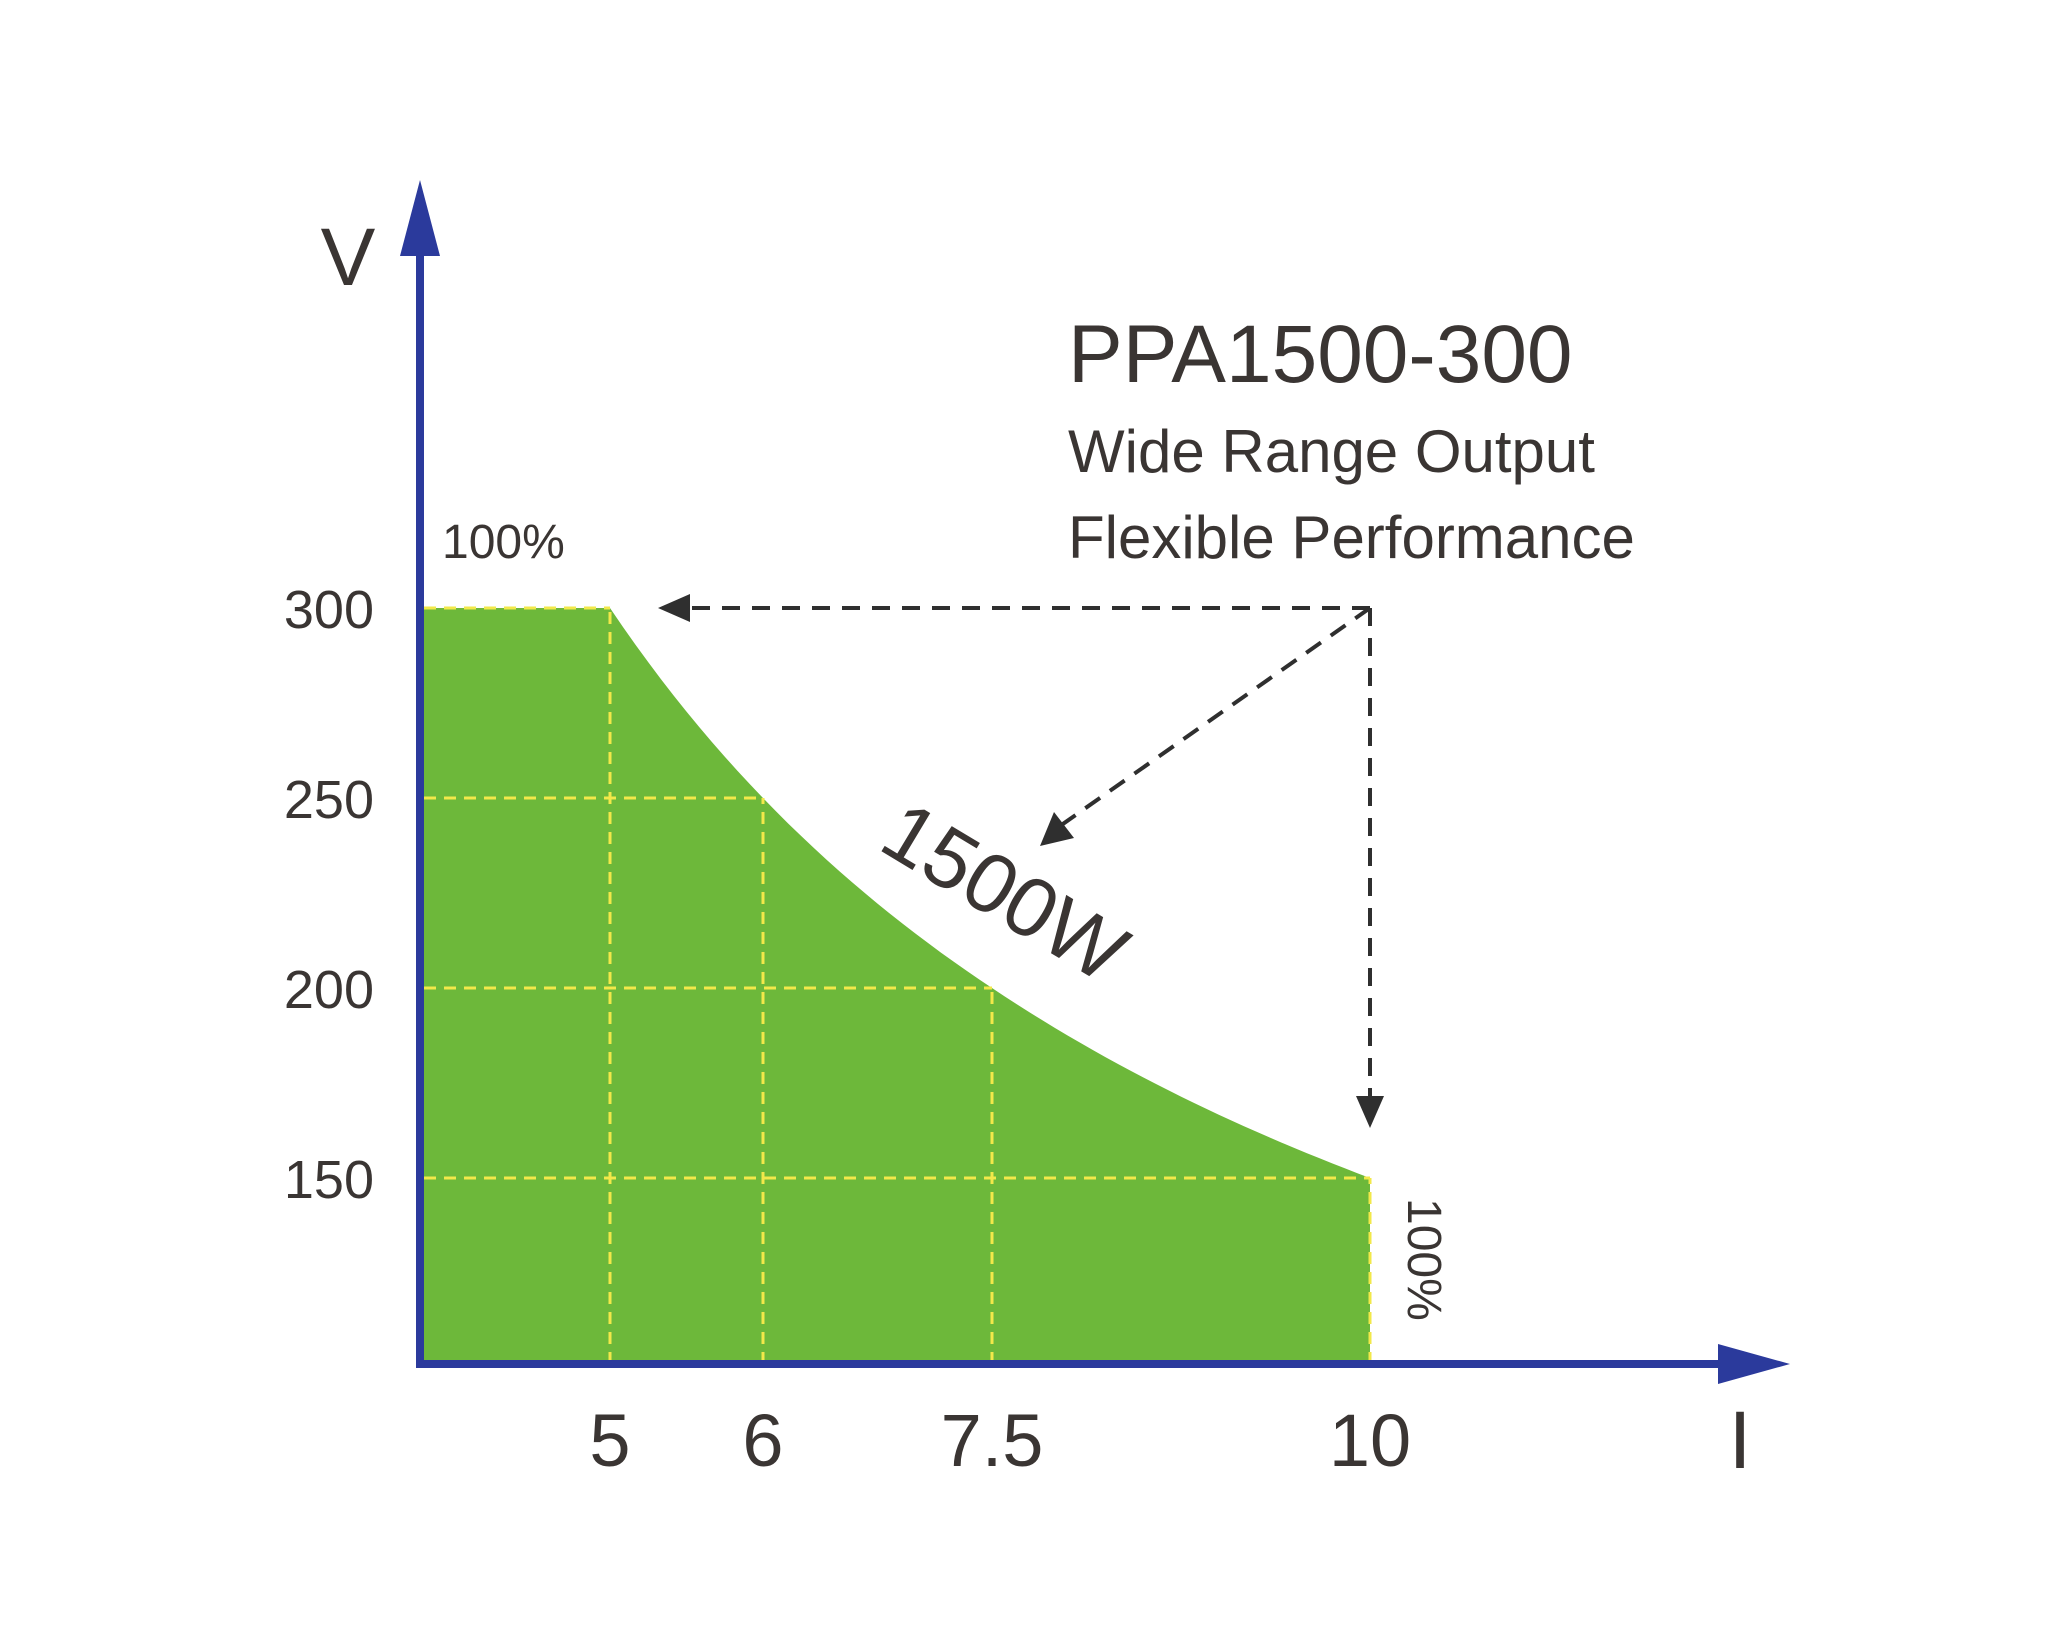 This screenshot has height=1638, width=2048. I want to click on arrowhead-left, so click(674, 608).